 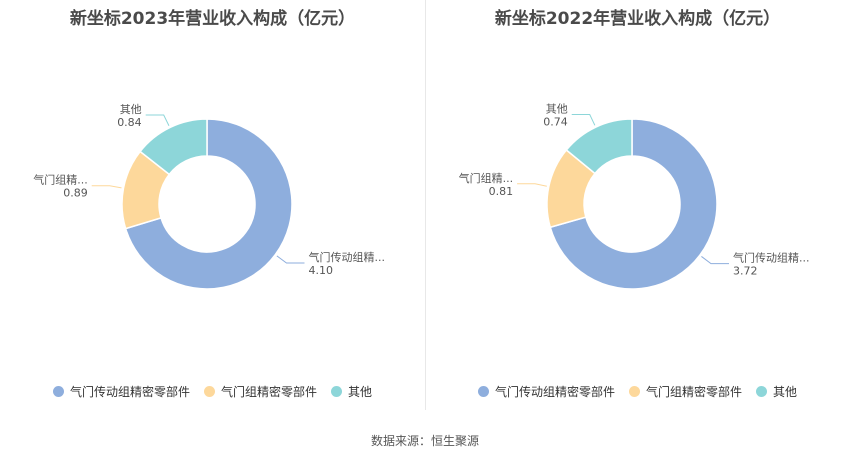 I want to click on slice-value-valve-parts: 0.89, so click(x=75, y=193).